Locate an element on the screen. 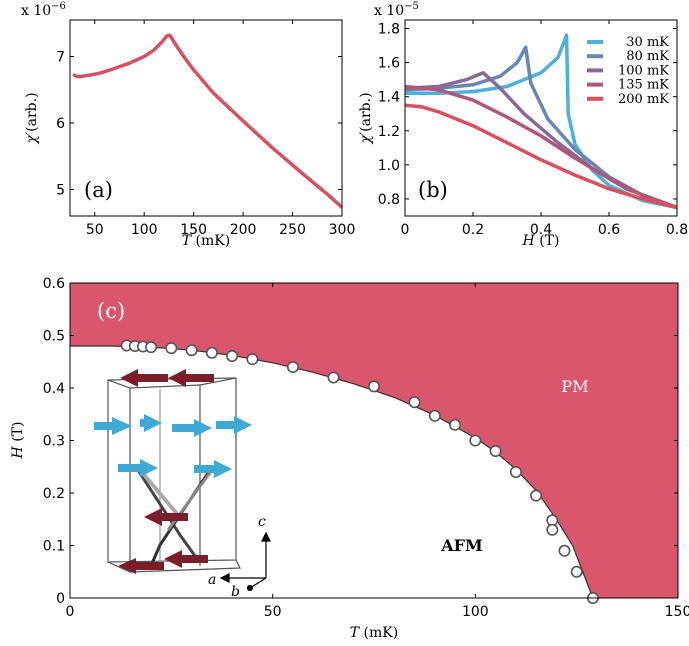 Image resolution: width=689 pixels, height=646 pixels. crystal-structure-inset: c a b is located at coordinates (182, 484).